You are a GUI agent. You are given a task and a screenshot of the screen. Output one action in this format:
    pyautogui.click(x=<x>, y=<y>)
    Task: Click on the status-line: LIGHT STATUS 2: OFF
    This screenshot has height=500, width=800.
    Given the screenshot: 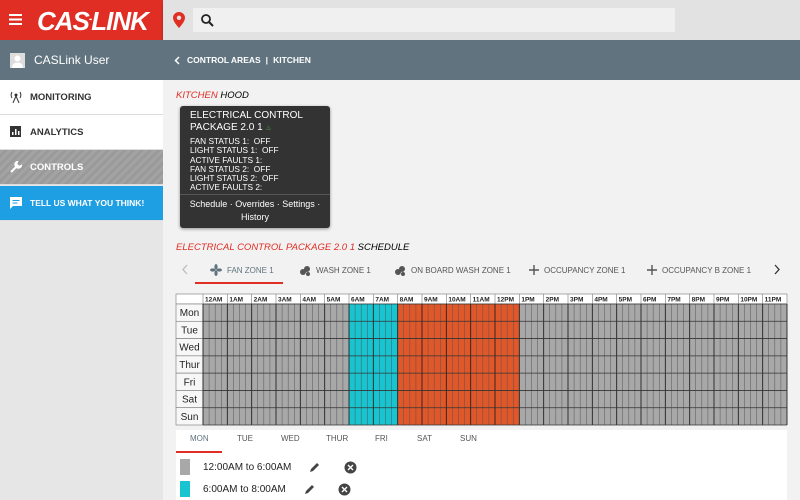 What is the action you would take?
    pyautogui.click(x=234, y=178)
    